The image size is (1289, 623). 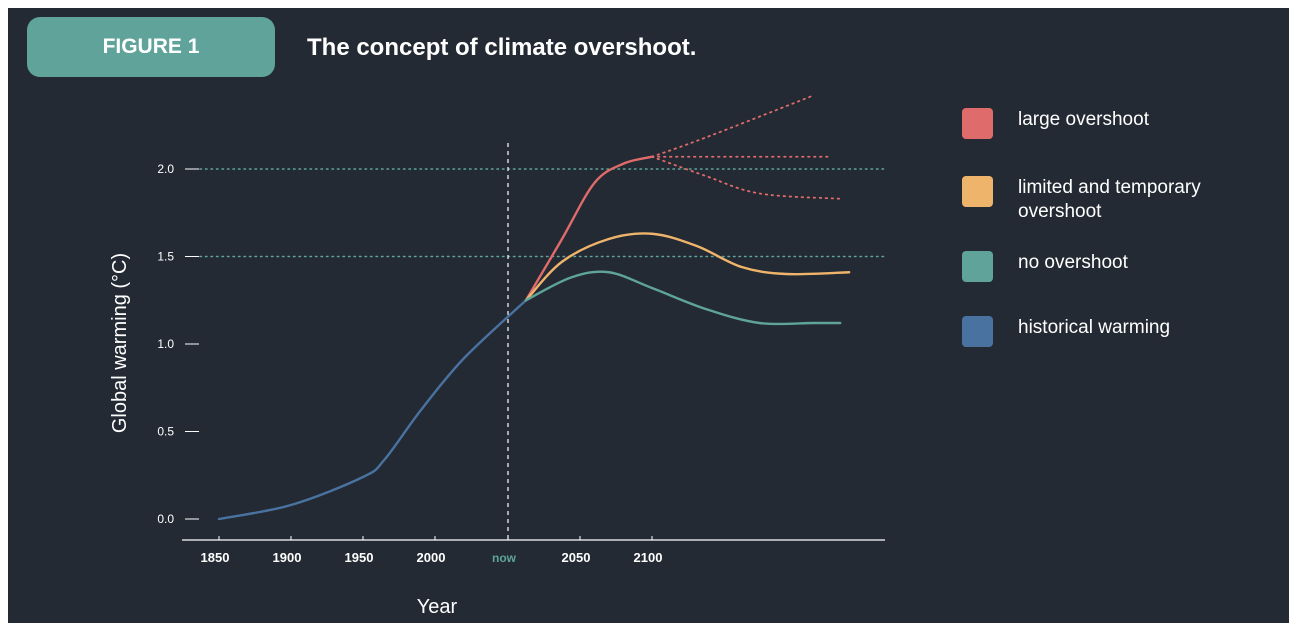 What do you see at coordinates (1073, 262) in the screenshot?
I see `legend-label: no overshoot` at bounding box center [1073, 262].